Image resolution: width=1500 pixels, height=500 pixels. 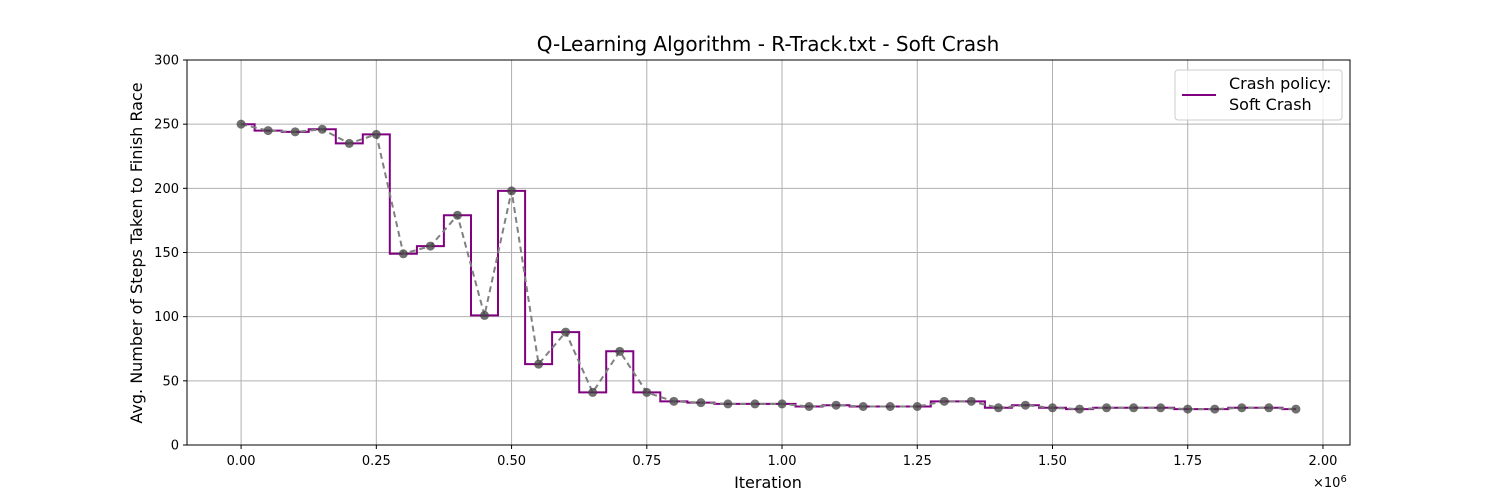 What do you see at coordinates (166, 61) in the screenshot?
I see `y-tick-label: 300` at bounding box center [166, 61].